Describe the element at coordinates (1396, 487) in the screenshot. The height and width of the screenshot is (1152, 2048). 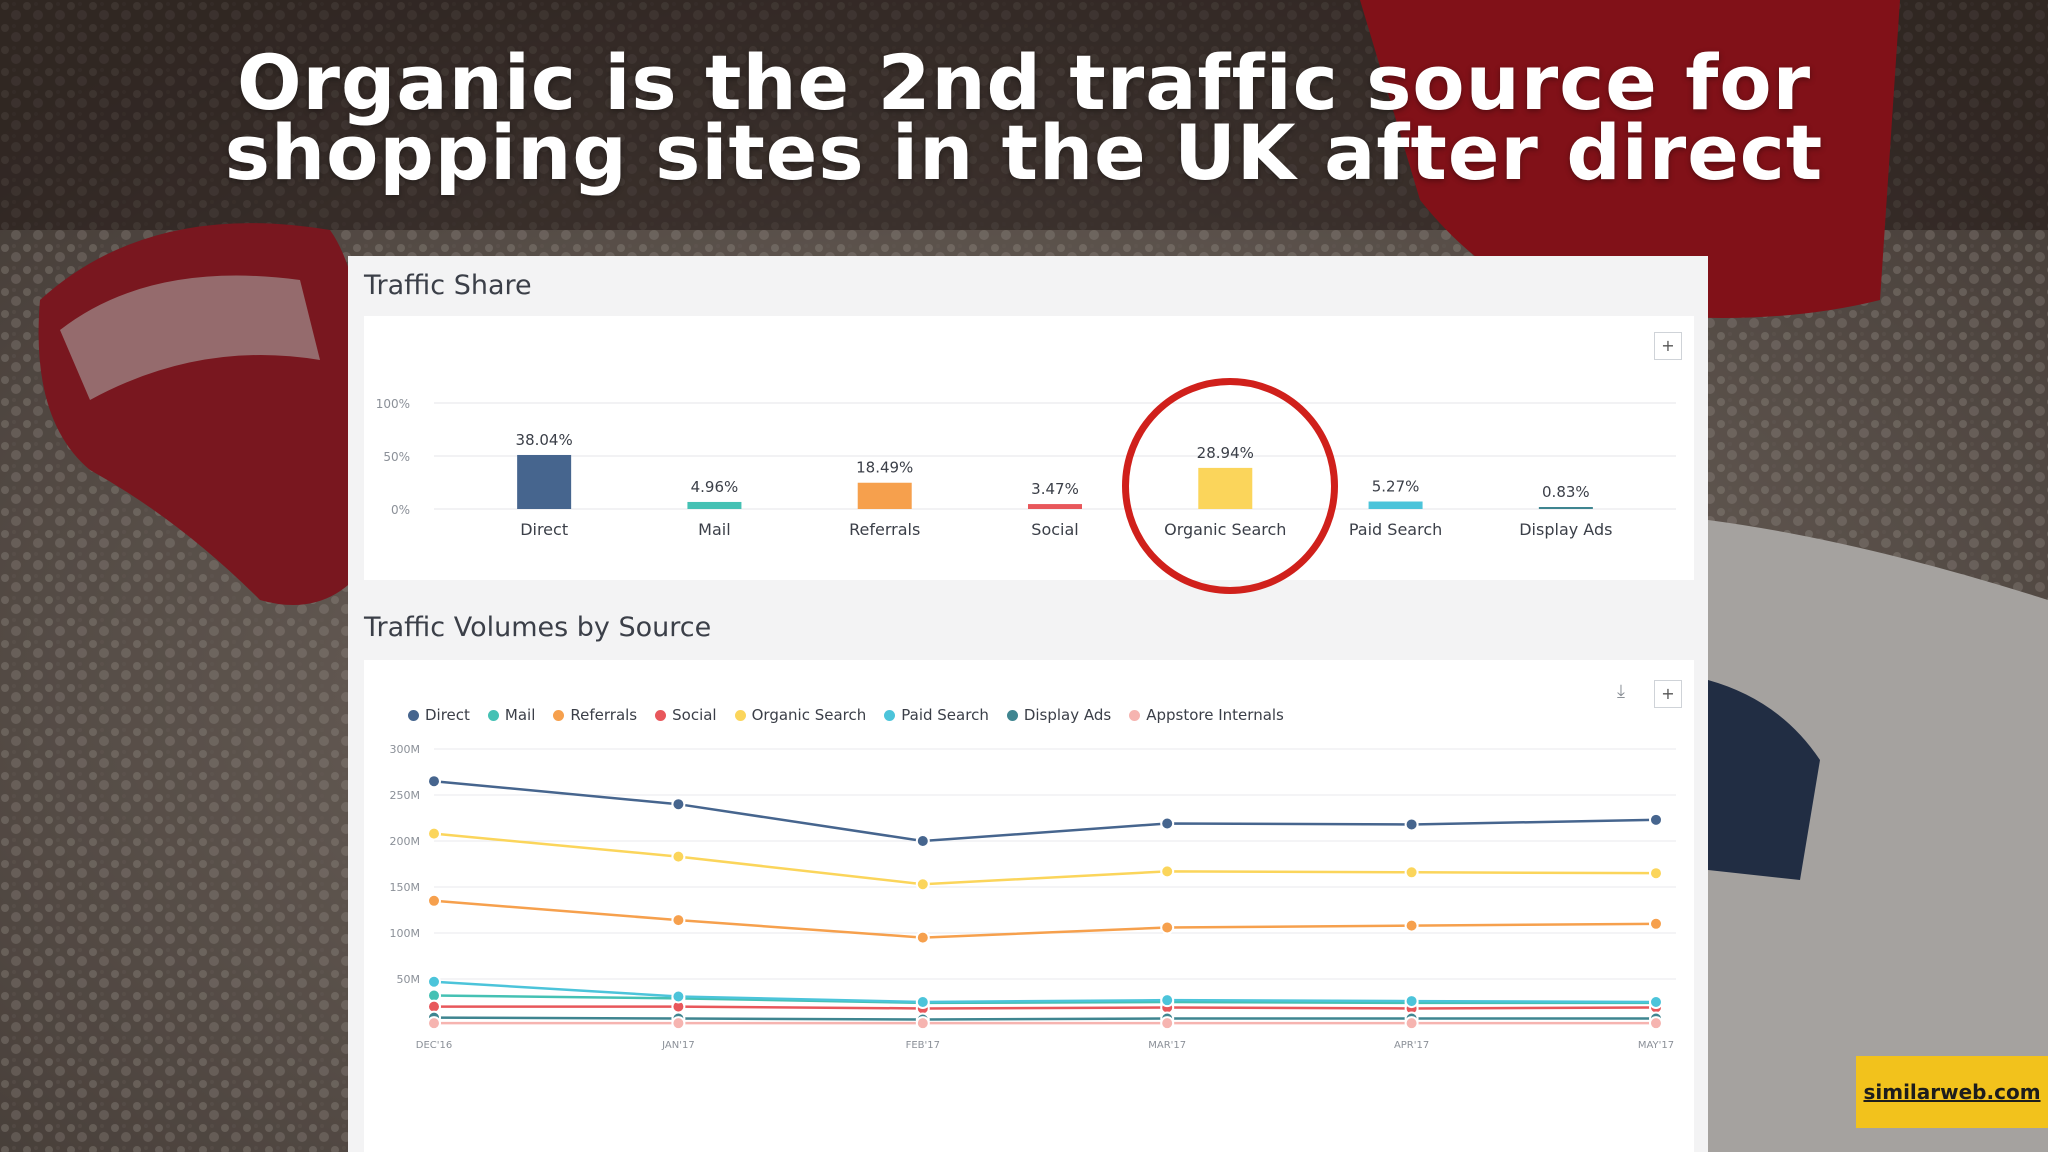
I see `bar-value-label: 5.27%` at that location.